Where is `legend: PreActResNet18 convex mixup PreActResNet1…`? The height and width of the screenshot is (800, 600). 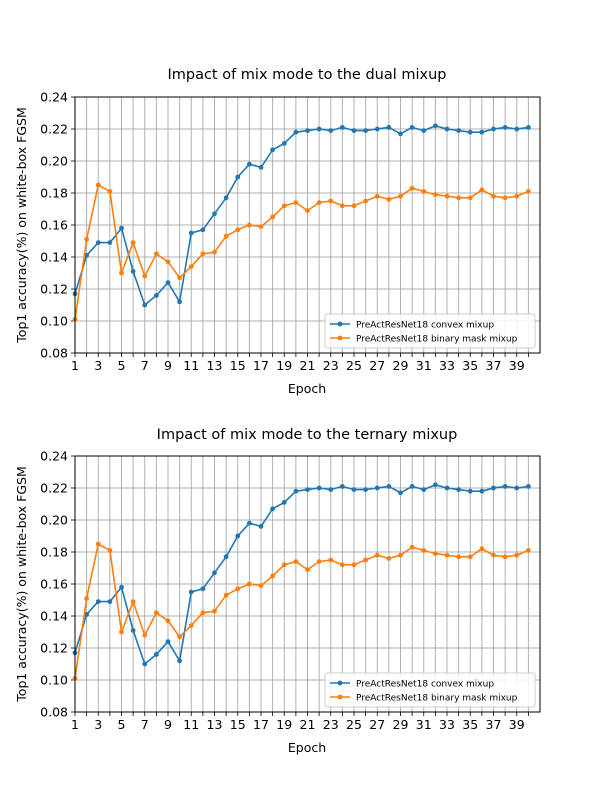
legend: PreActResNet18 convex mixup PreActResNet1… is located at coordinates (430, 331).